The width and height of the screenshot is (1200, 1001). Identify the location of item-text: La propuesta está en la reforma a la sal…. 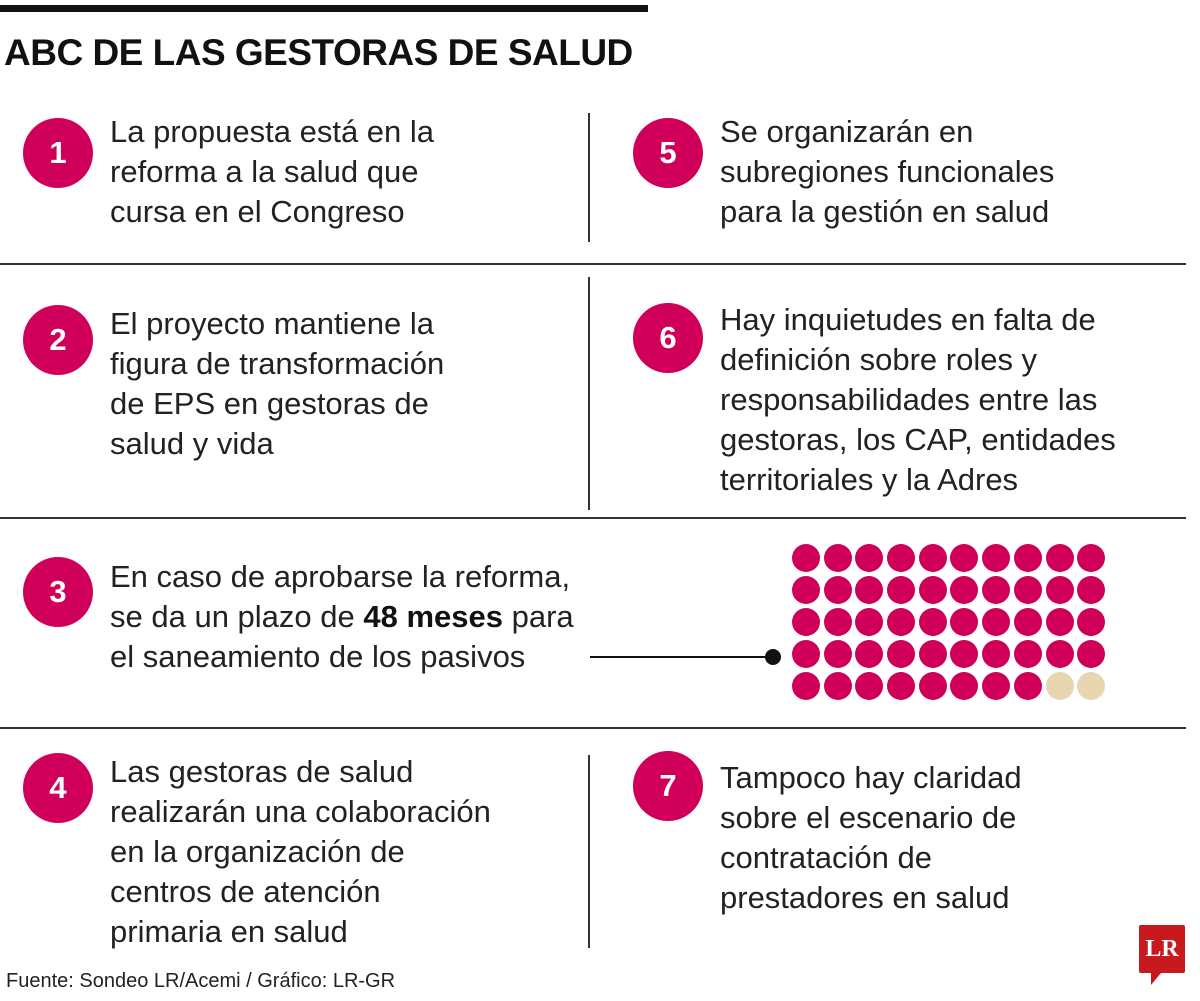
(272, 171).